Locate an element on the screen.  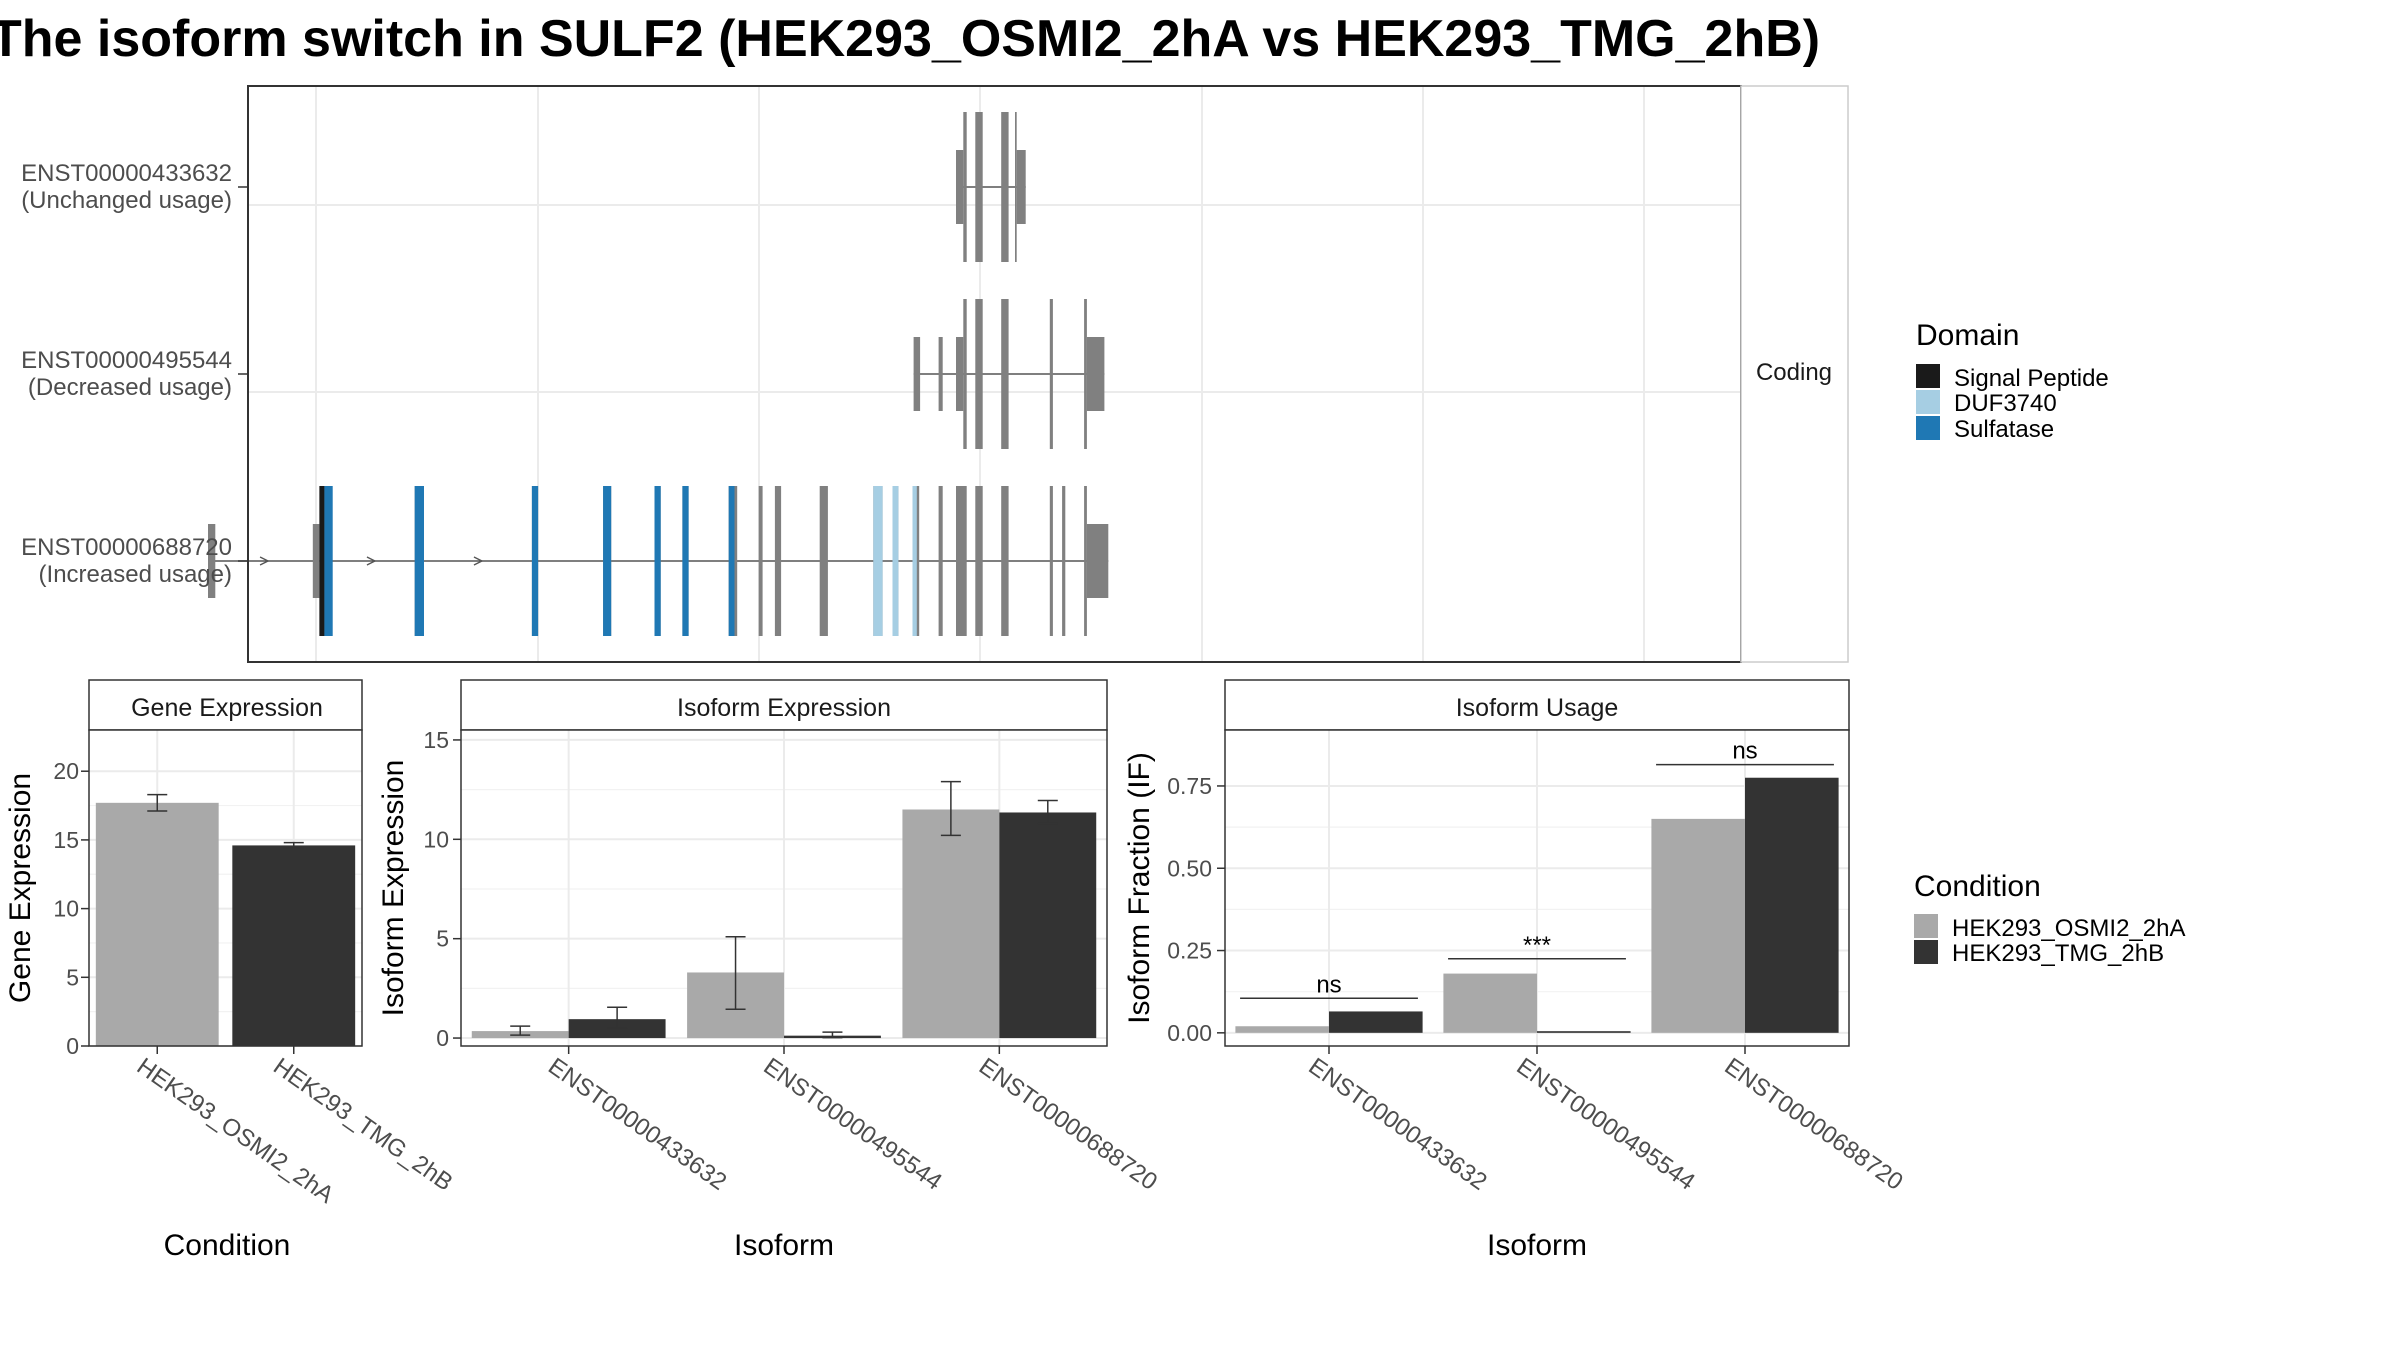
legend-key-cond-b is located at coordinates (1926, 952).